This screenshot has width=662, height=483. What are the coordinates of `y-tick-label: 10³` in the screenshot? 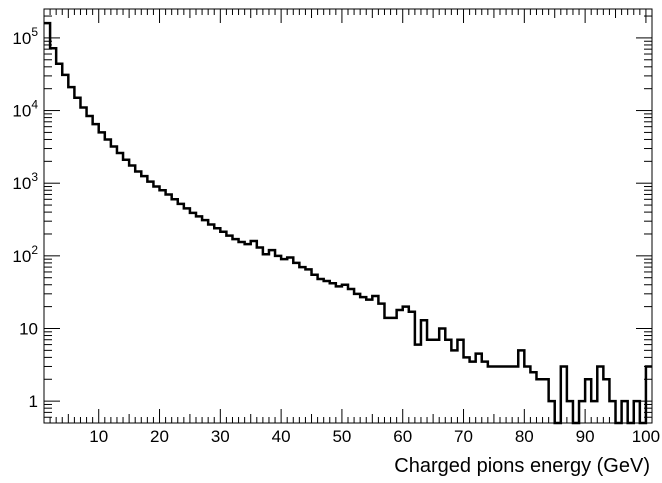 It's located at (25, 181).